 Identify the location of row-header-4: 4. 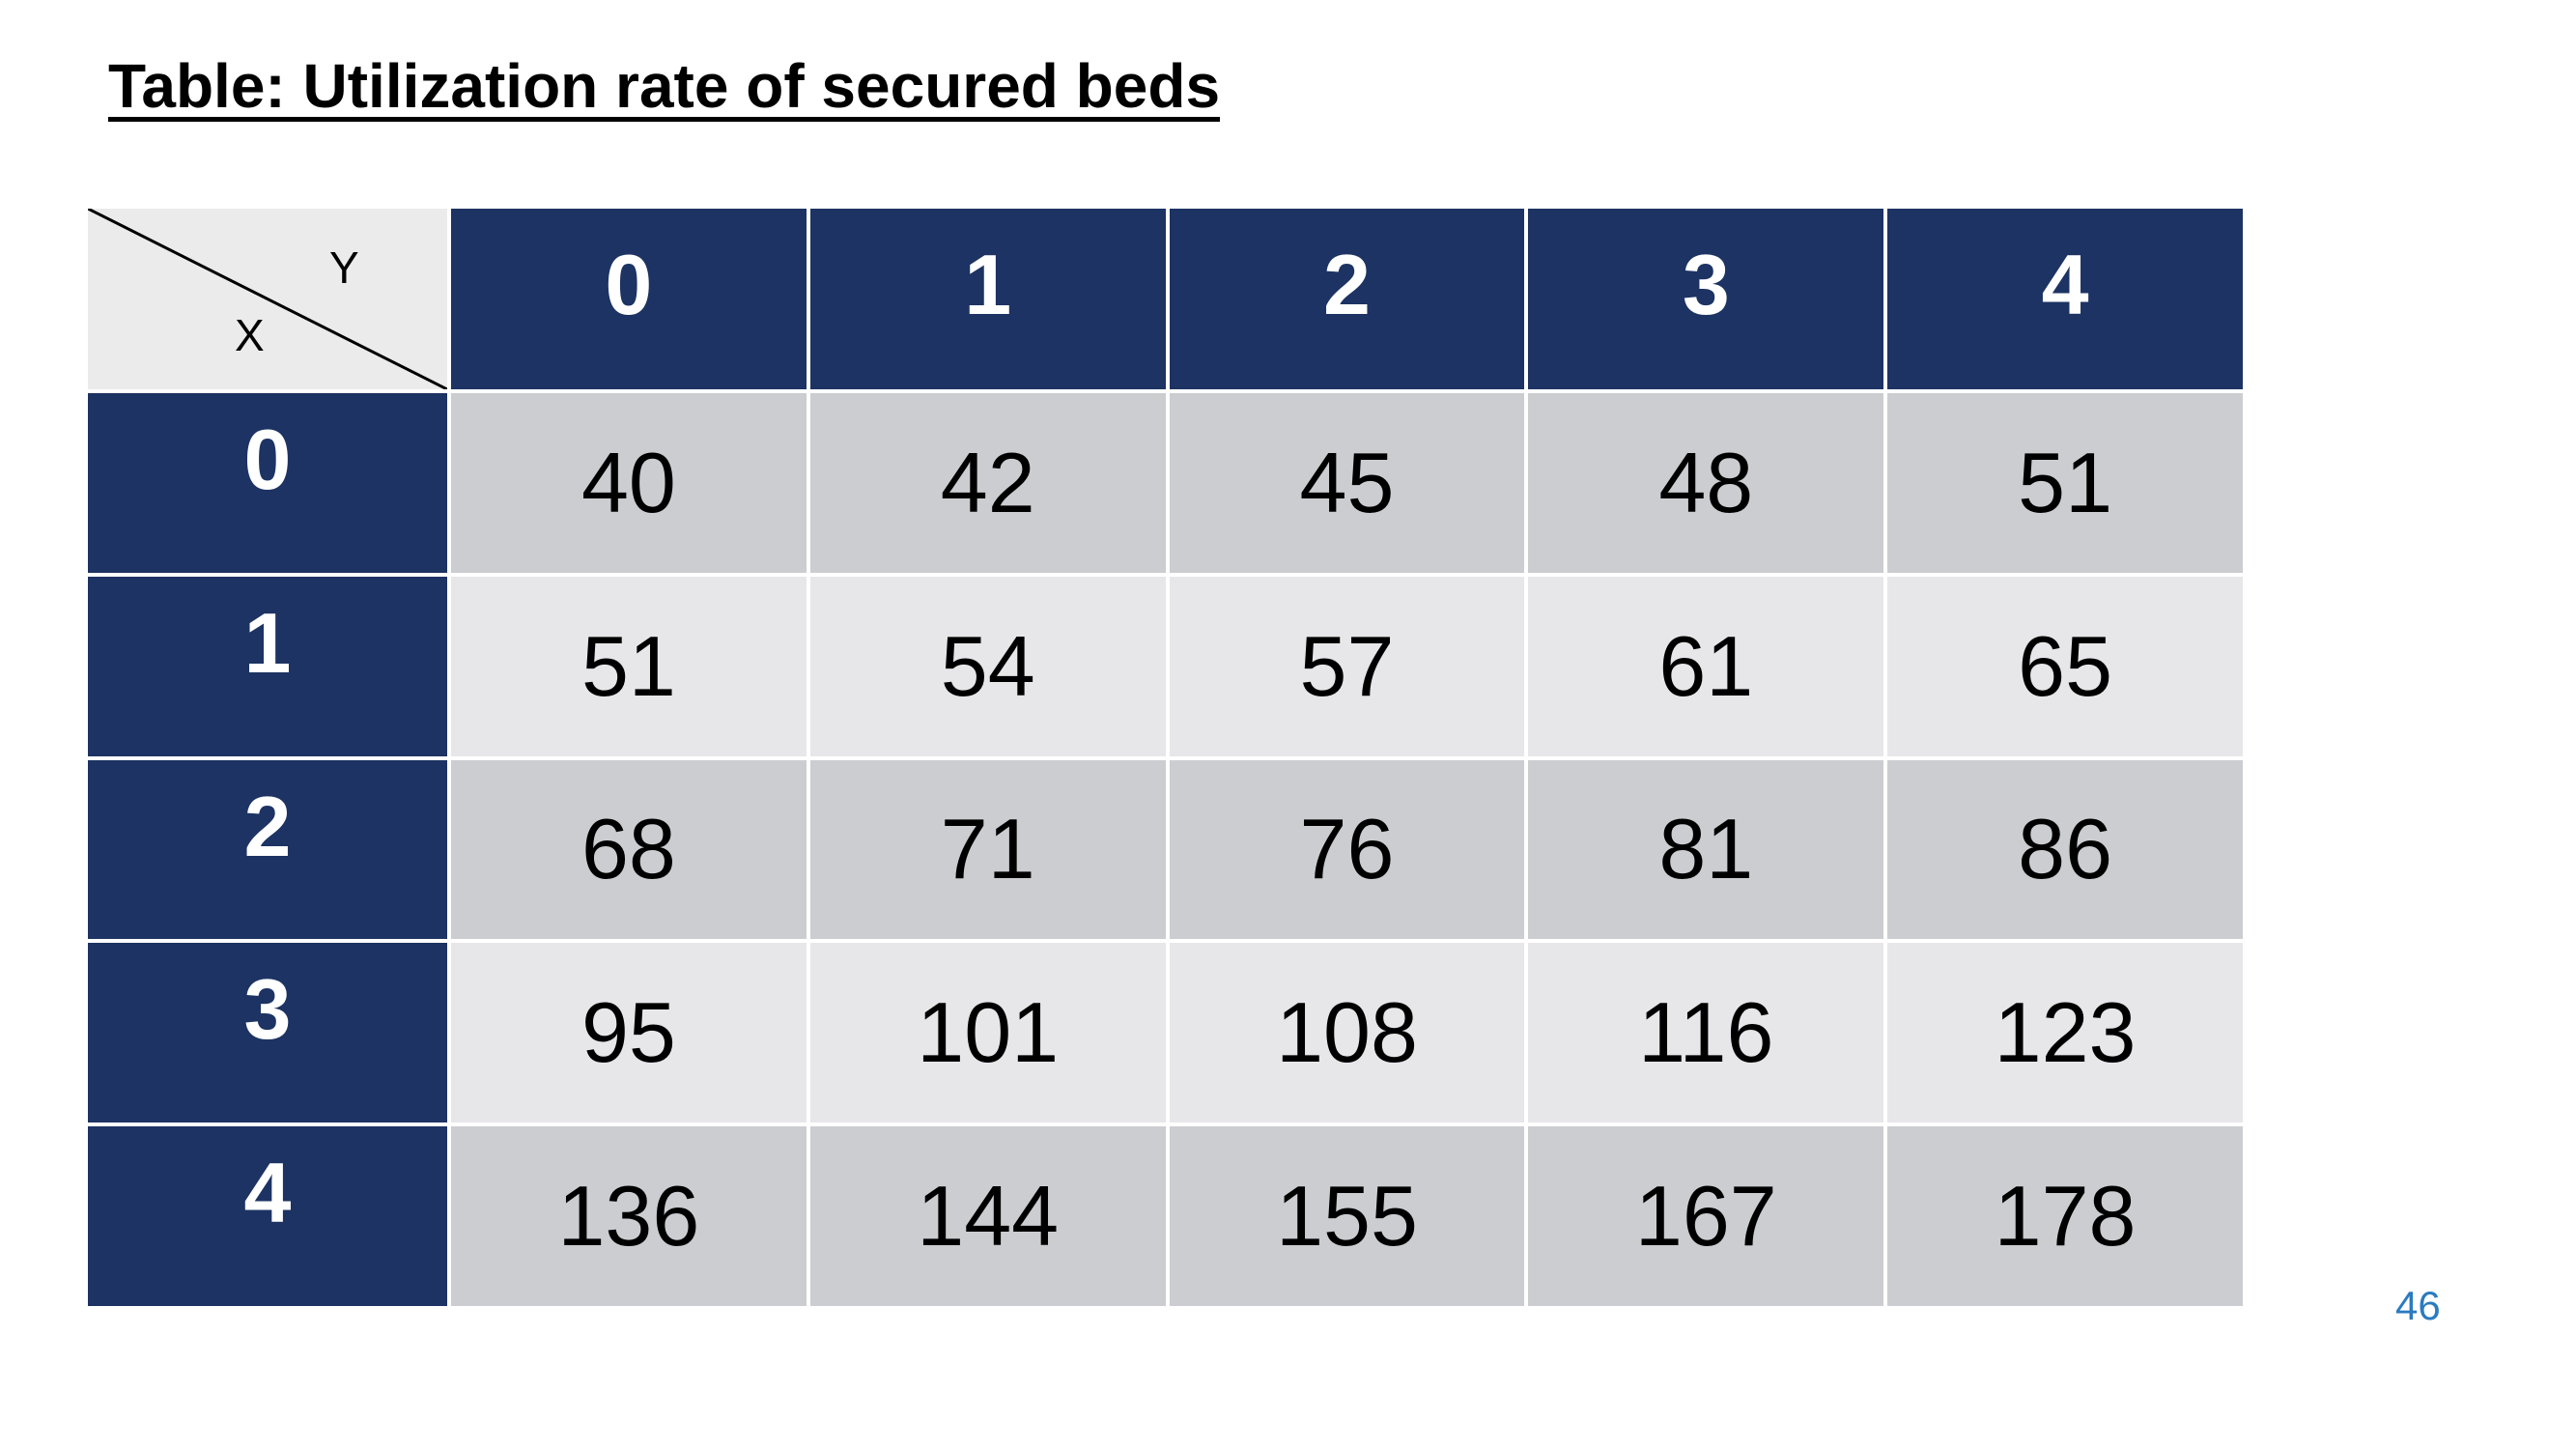
(267, 1216).